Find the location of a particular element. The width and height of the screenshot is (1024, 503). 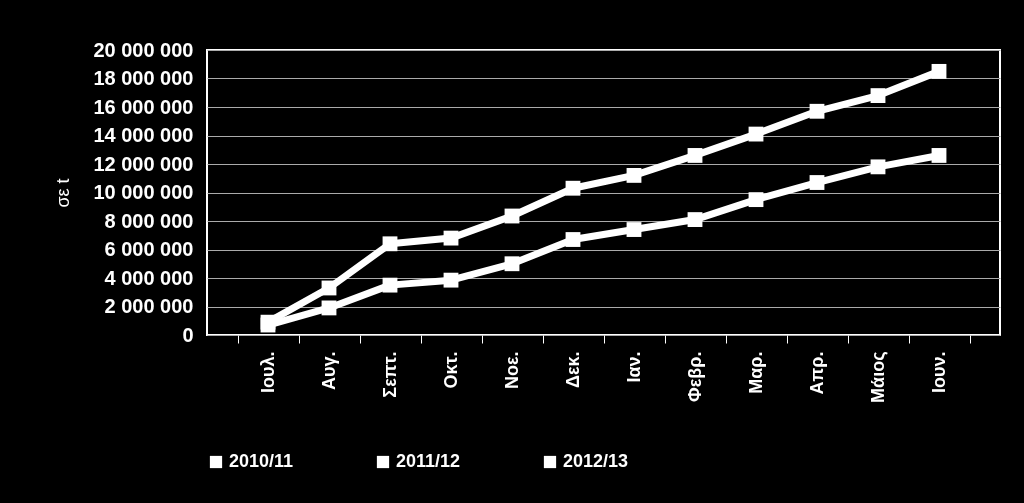

y-tick-label: 18 000 000 is located at coordinates (143, 78).